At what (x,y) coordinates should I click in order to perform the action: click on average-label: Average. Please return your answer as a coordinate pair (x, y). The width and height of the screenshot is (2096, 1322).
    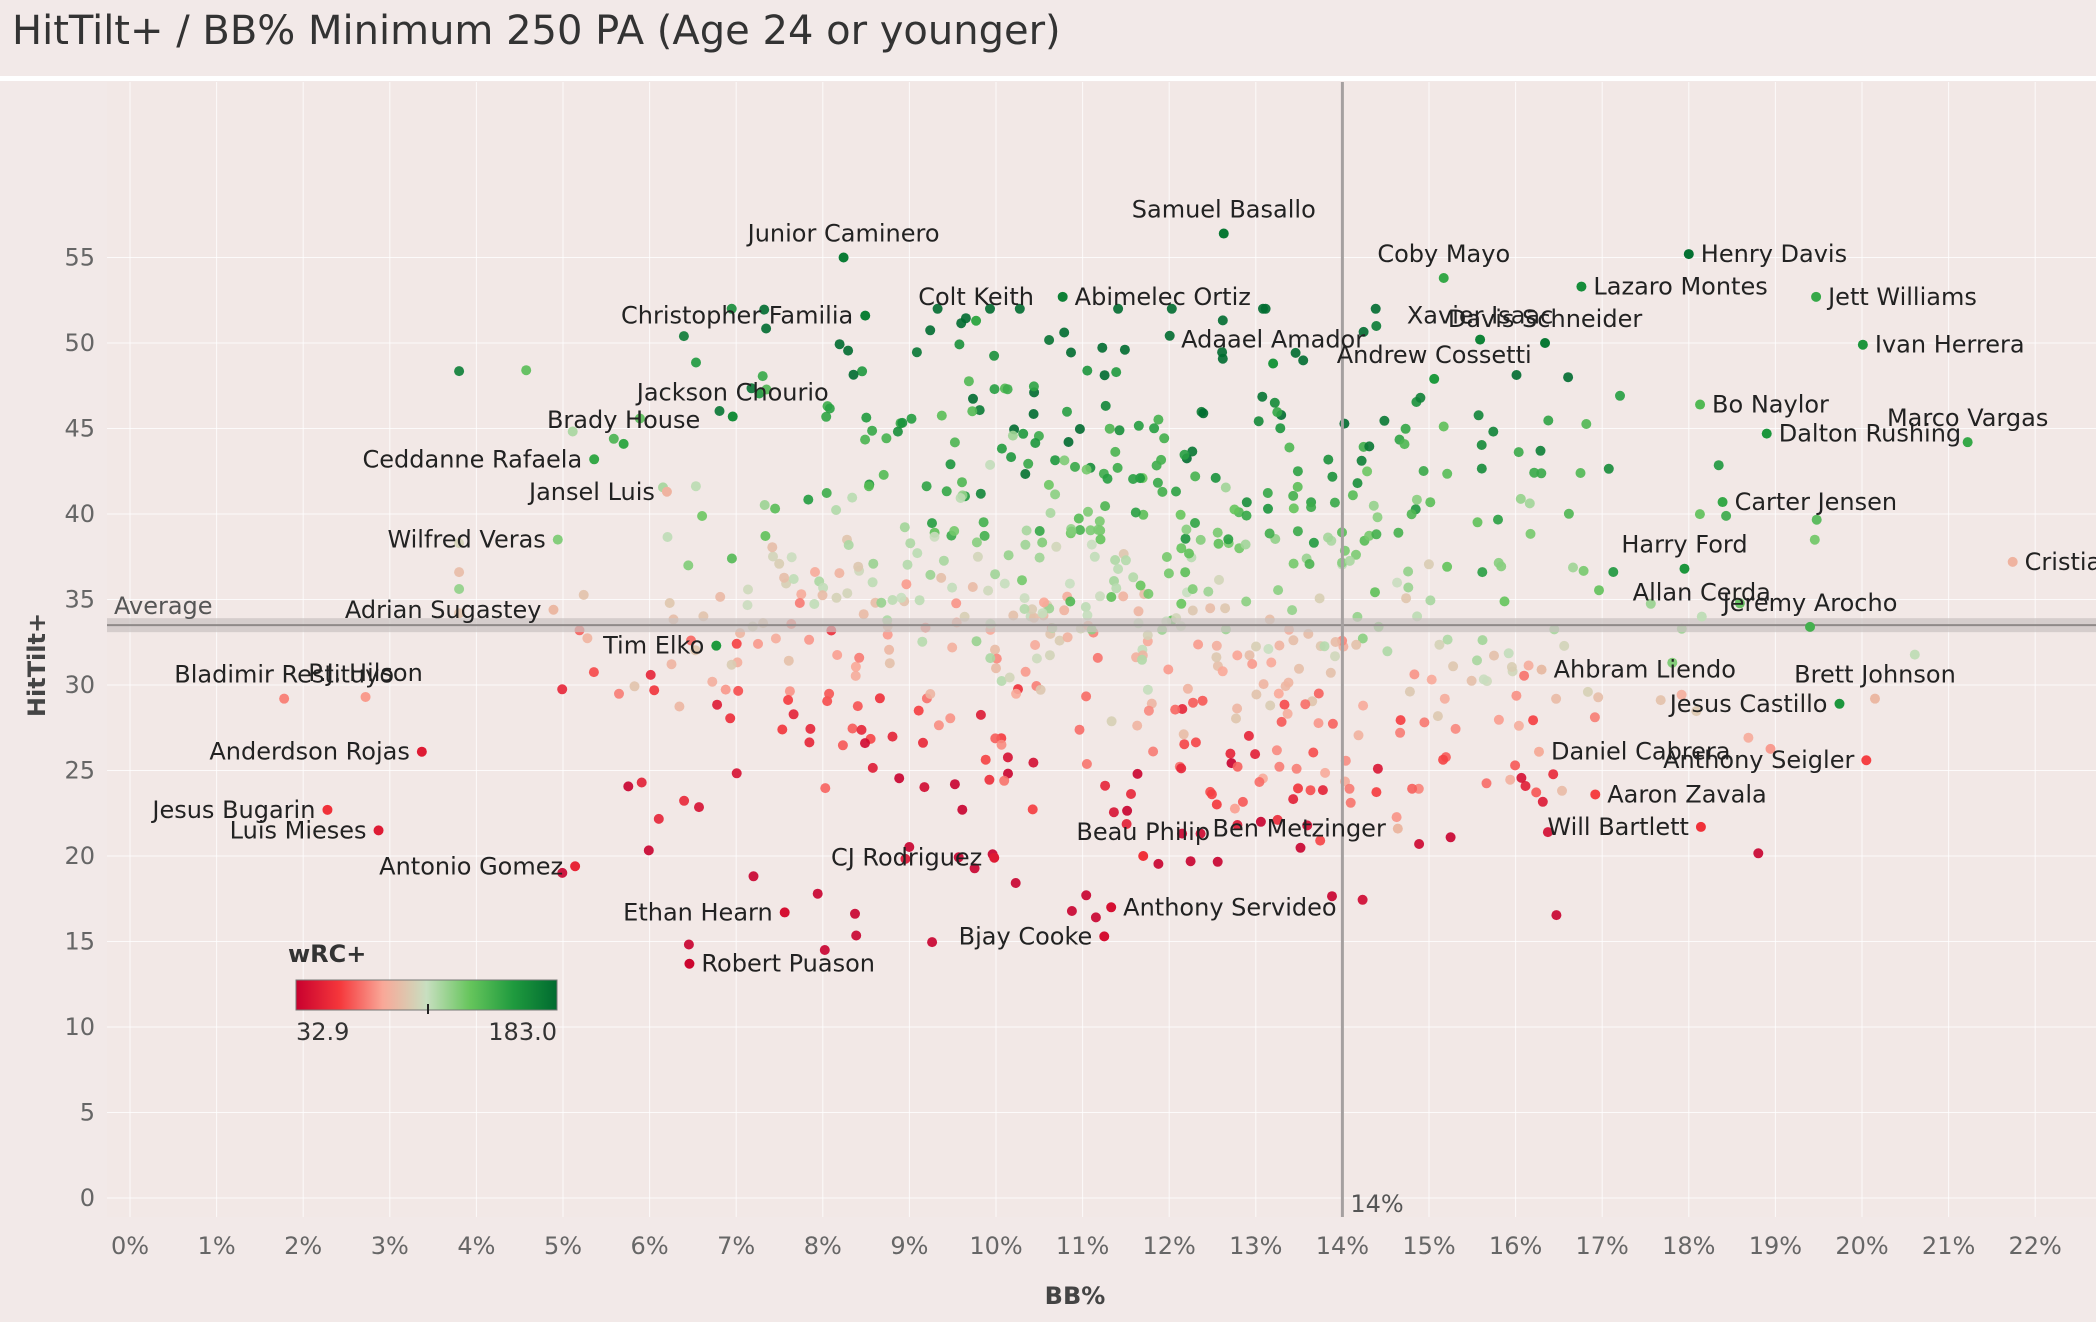
    Looking at the image, I should click on (163, 606).